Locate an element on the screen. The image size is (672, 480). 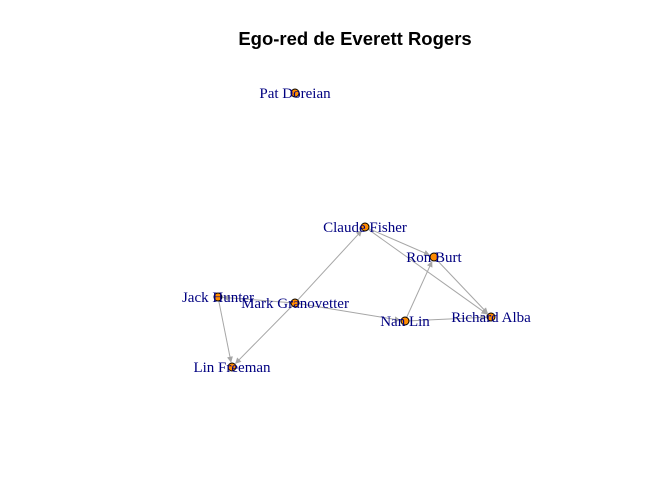
node-claude-fisher is located at coordinates (365, 227).